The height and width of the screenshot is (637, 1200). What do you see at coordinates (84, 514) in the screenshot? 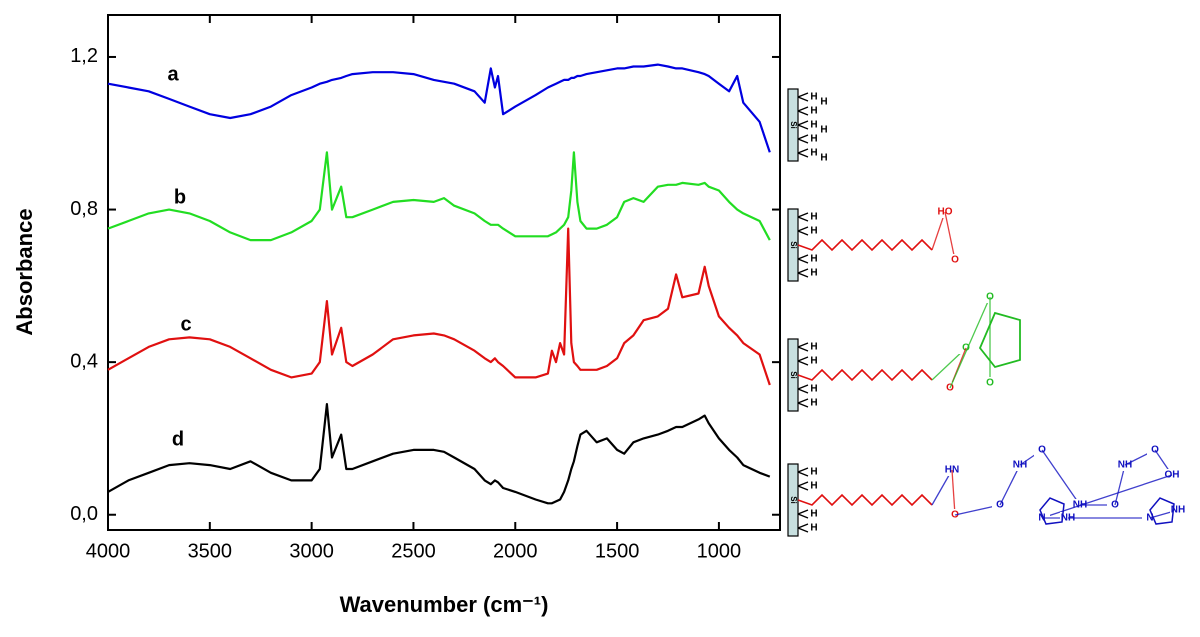
I see `y-tick-label: 0,0` at bounding box center [84, 514].